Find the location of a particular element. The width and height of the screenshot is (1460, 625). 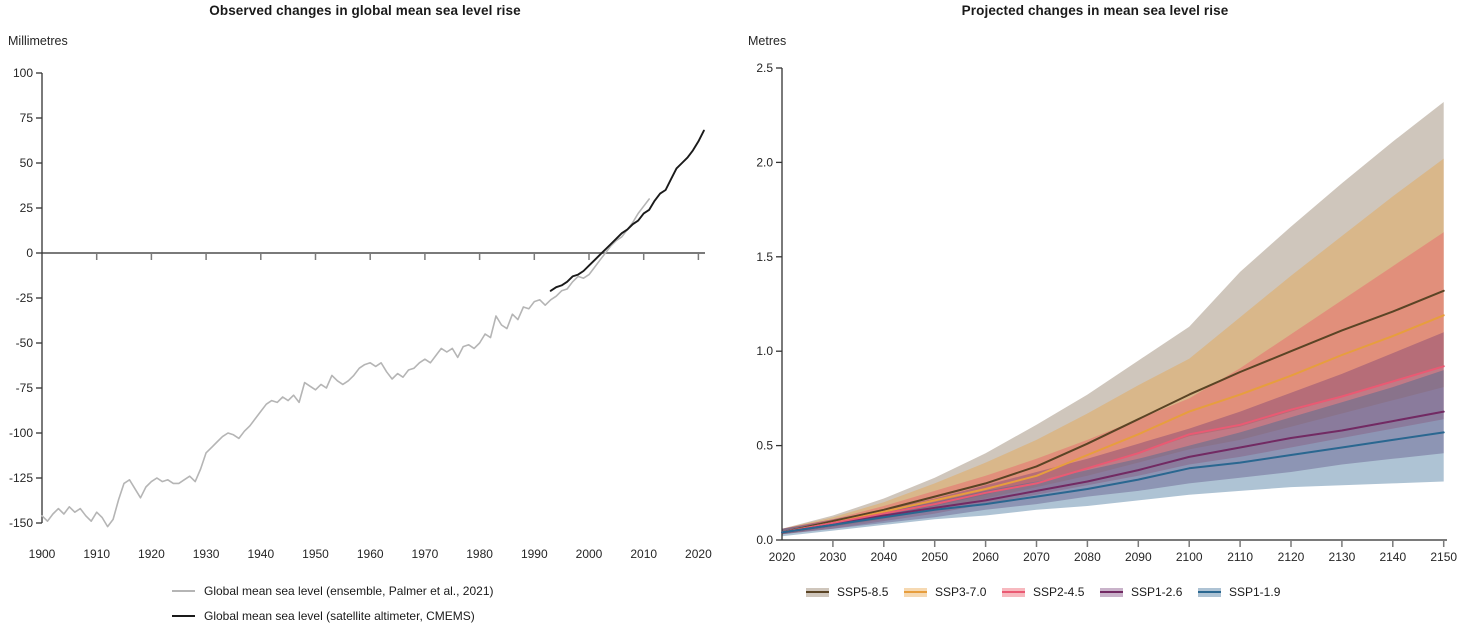

legend-item-ssp1-19: SSP1-1.9 is located at coordinates (1247, 592).